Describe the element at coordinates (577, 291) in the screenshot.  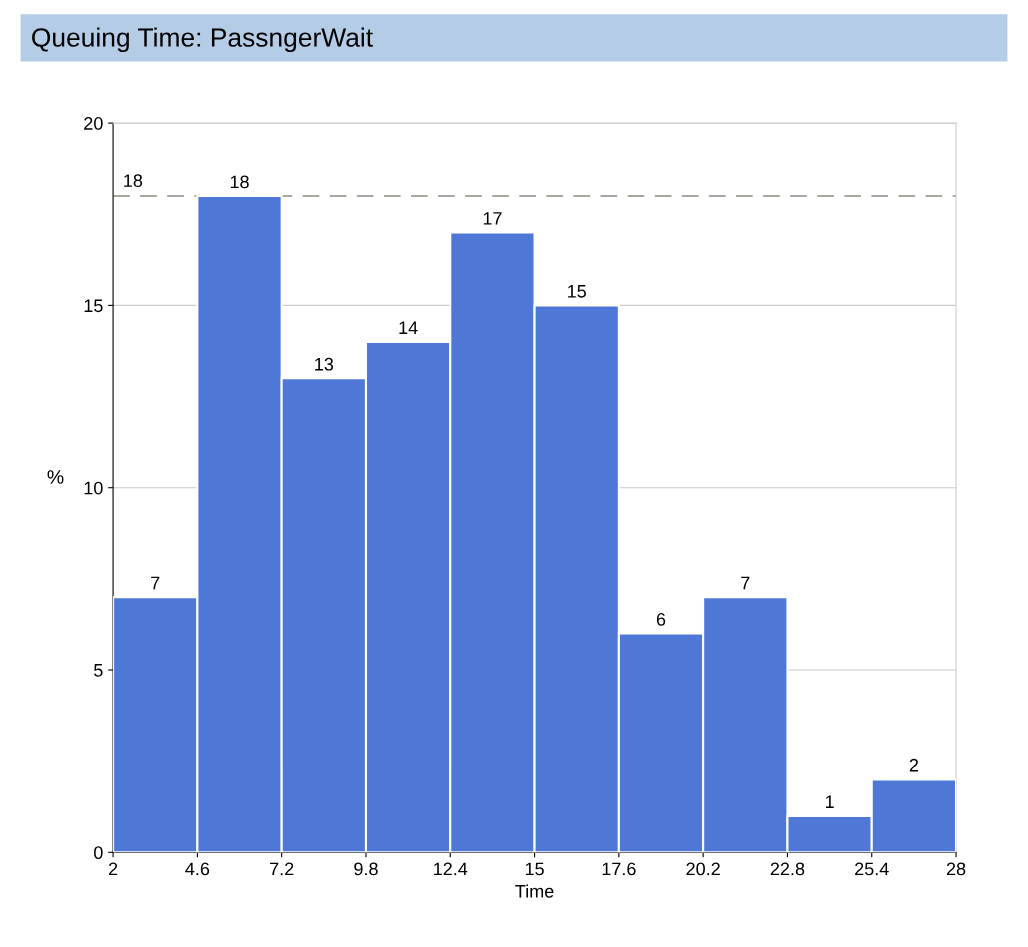
I see `data-label: 15` at that location.